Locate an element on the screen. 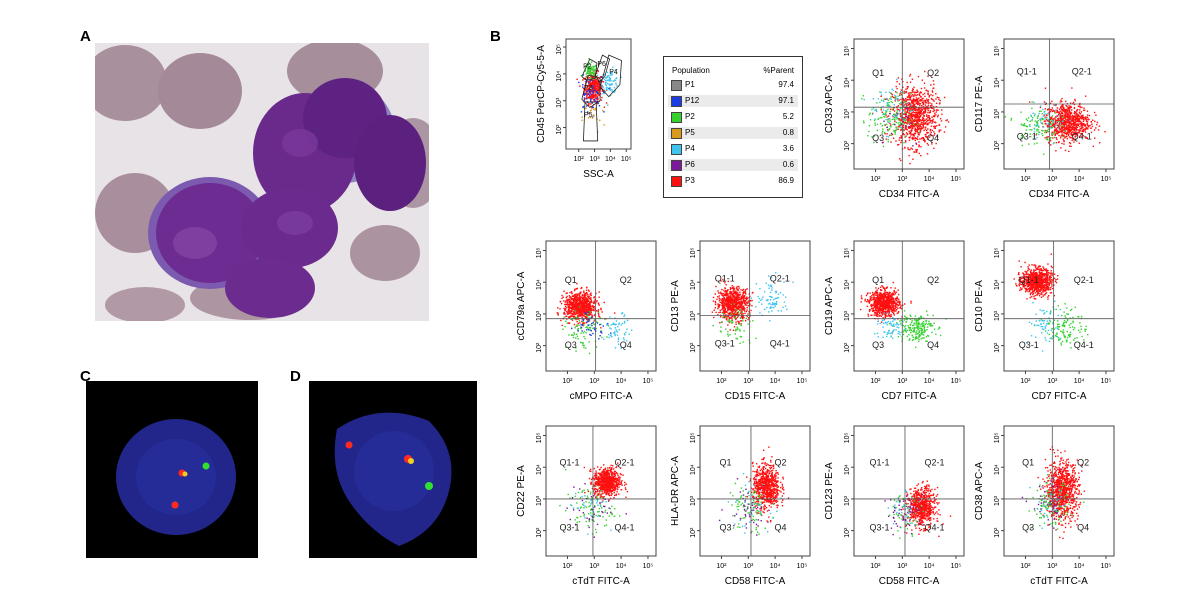 The width and height of the screenshot is (1181, 604). y-tick-label: 10³ is located at coordinates (847, 113).